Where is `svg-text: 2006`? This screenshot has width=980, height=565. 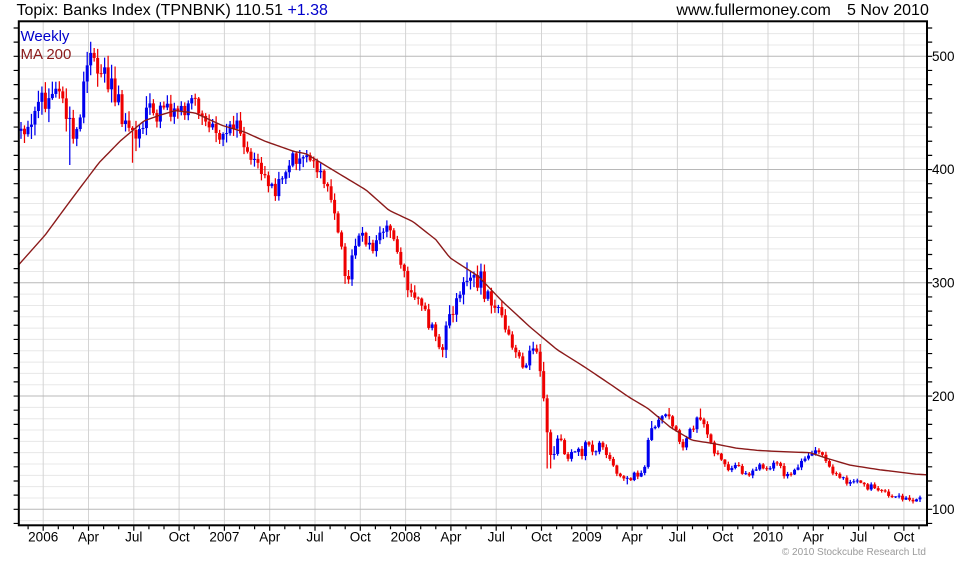
svg-text: 2006 is located at coordinates (43, 537).